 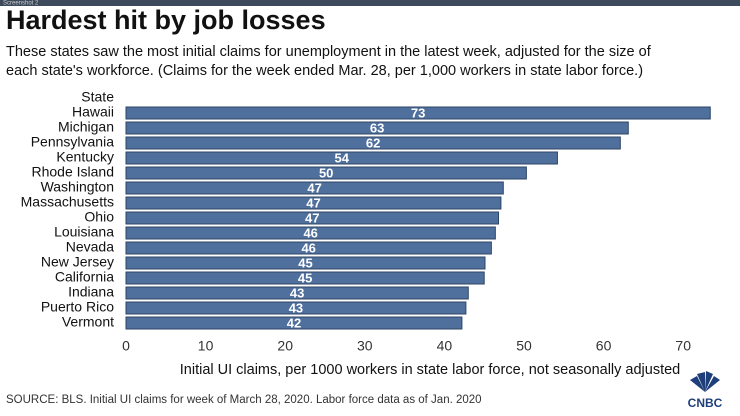 What do you see at coordinates (705, 403) in the screenshot?
I see `logo-text: CNBC` at bounding box center [705, 403].